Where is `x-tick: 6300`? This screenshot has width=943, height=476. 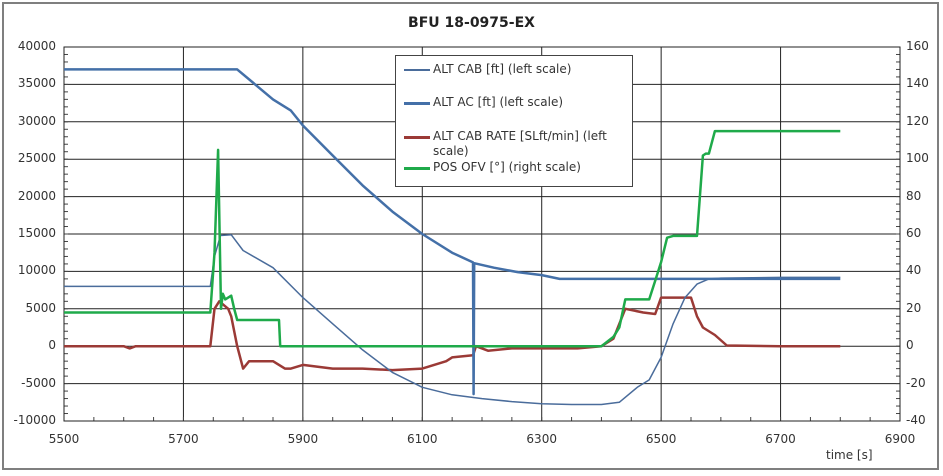
x-tick: 6300 is located at coordinates (541, 439).